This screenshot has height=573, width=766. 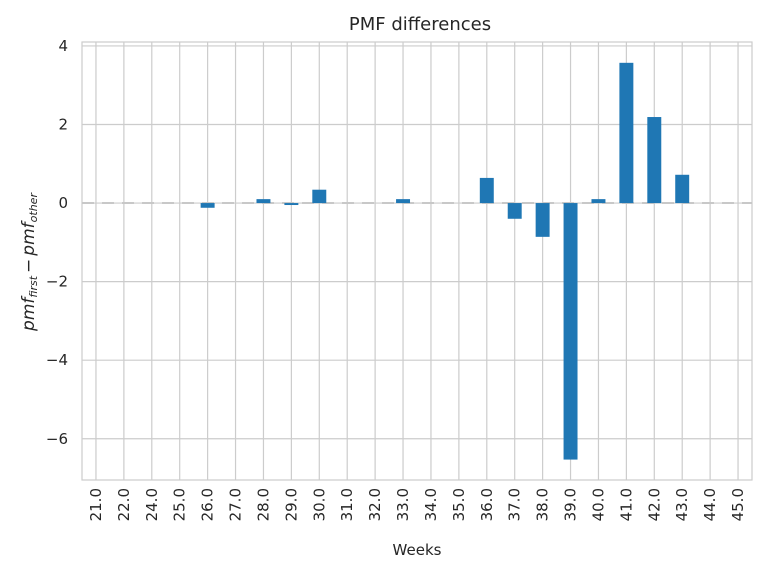 I want to click on x-tick-label: 34.0, so click(x=431, y=504).